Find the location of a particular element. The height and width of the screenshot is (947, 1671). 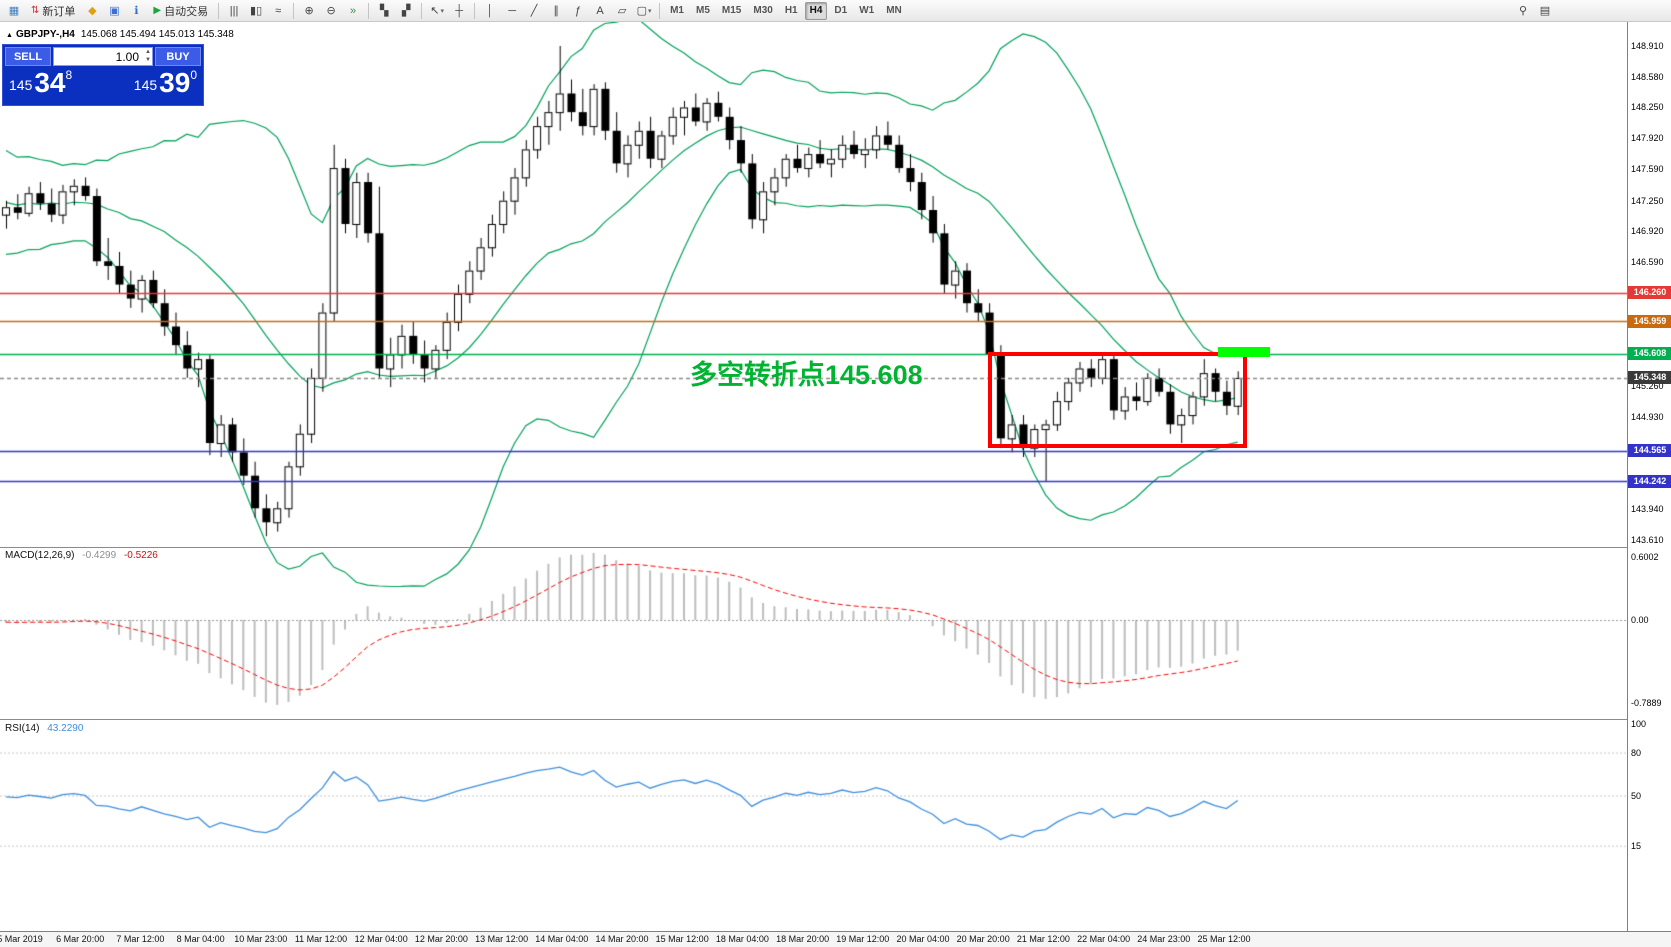

price-axis-label: 143.610 is located at coordinates (1647, 539).